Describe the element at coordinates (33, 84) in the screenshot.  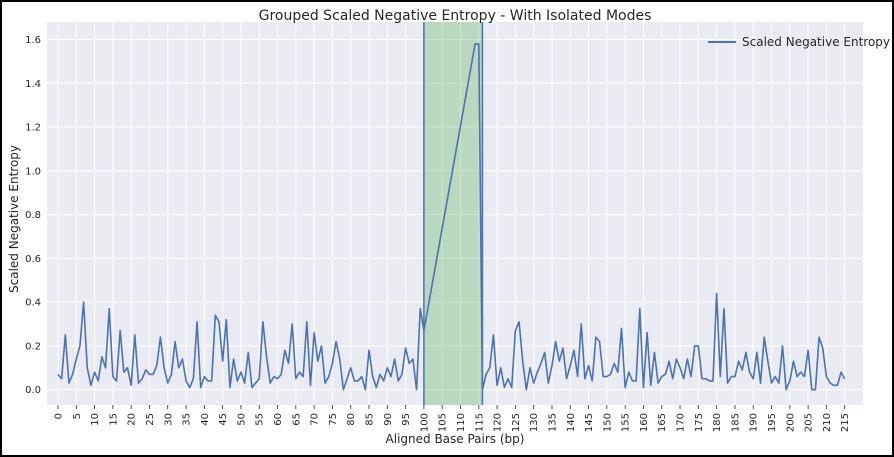
I see `y-tick-label: 1.4` at that location.